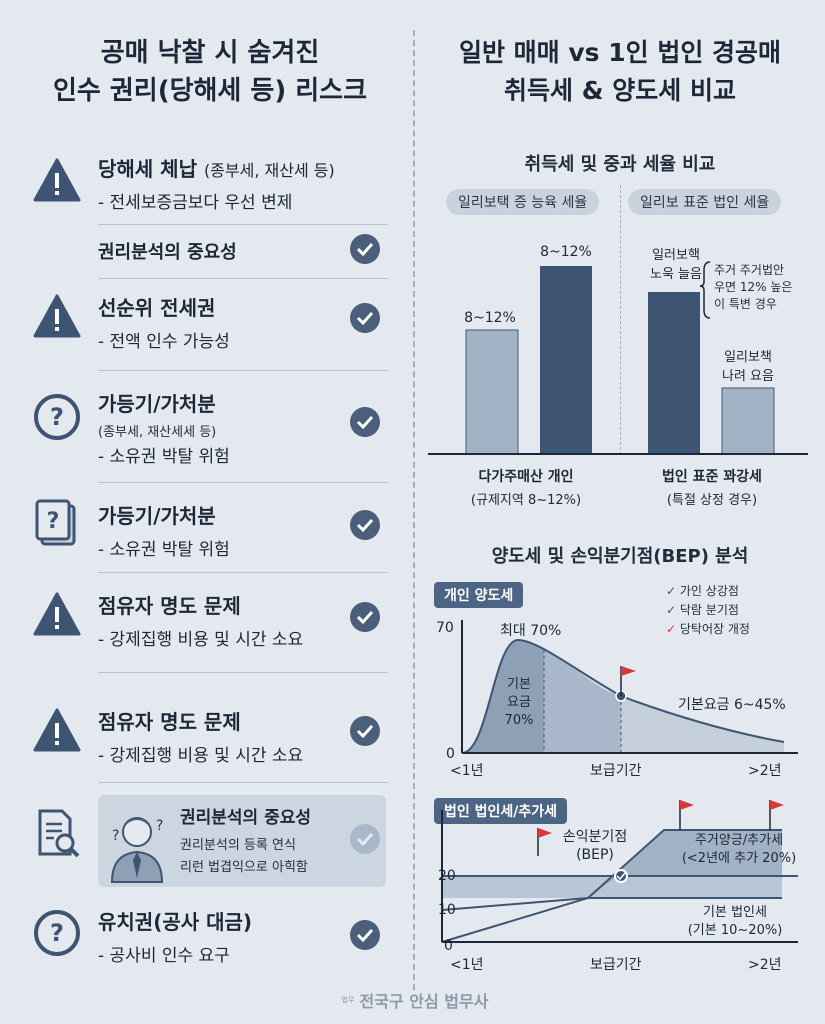  I want to click on footer-brand: 법무 전국구 안심 법무사, so click(415, 1000).